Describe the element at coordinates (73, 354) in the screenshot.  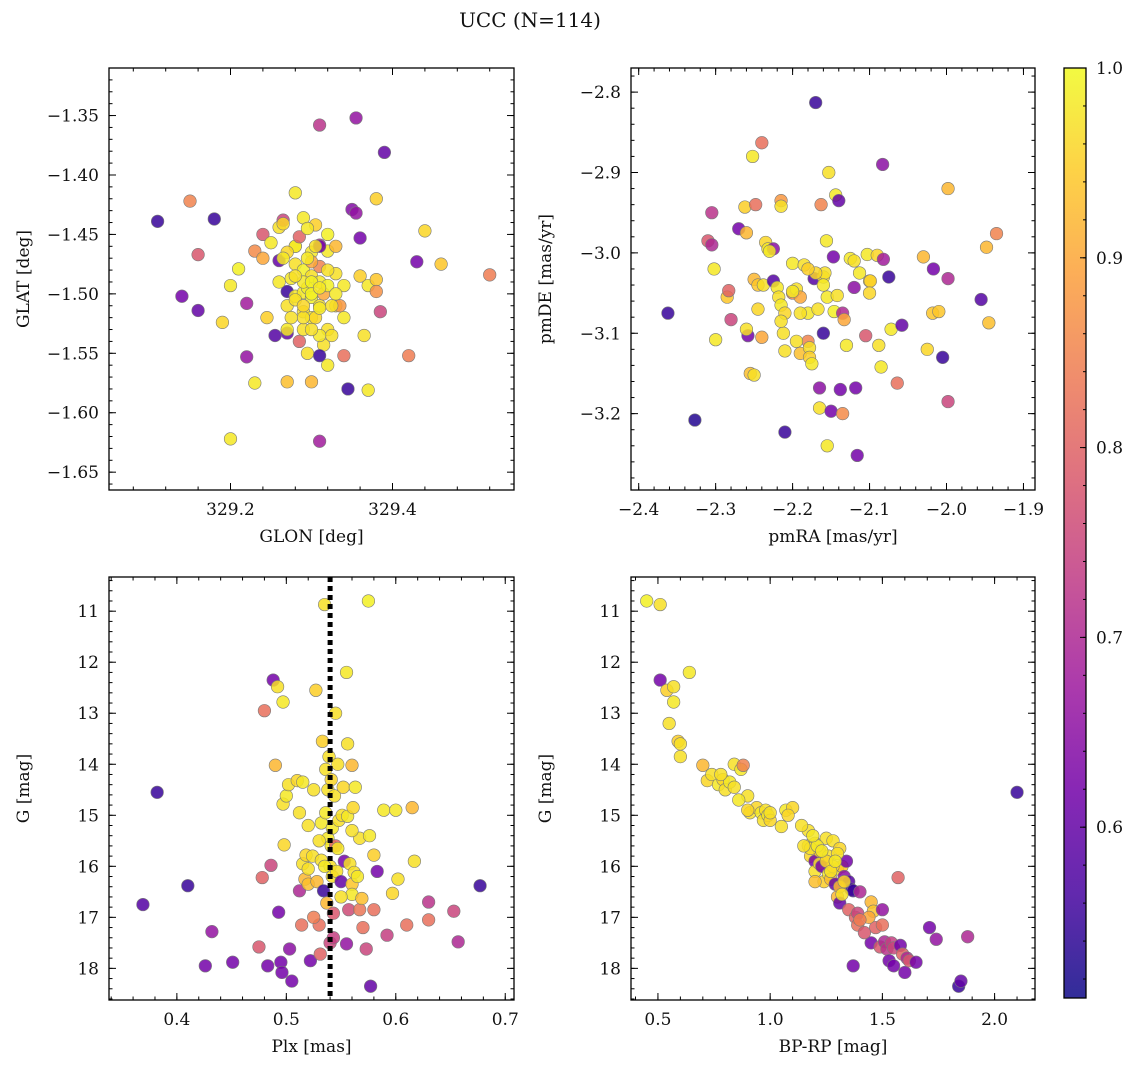
I see `y-tick-label: −1.55` at that location.